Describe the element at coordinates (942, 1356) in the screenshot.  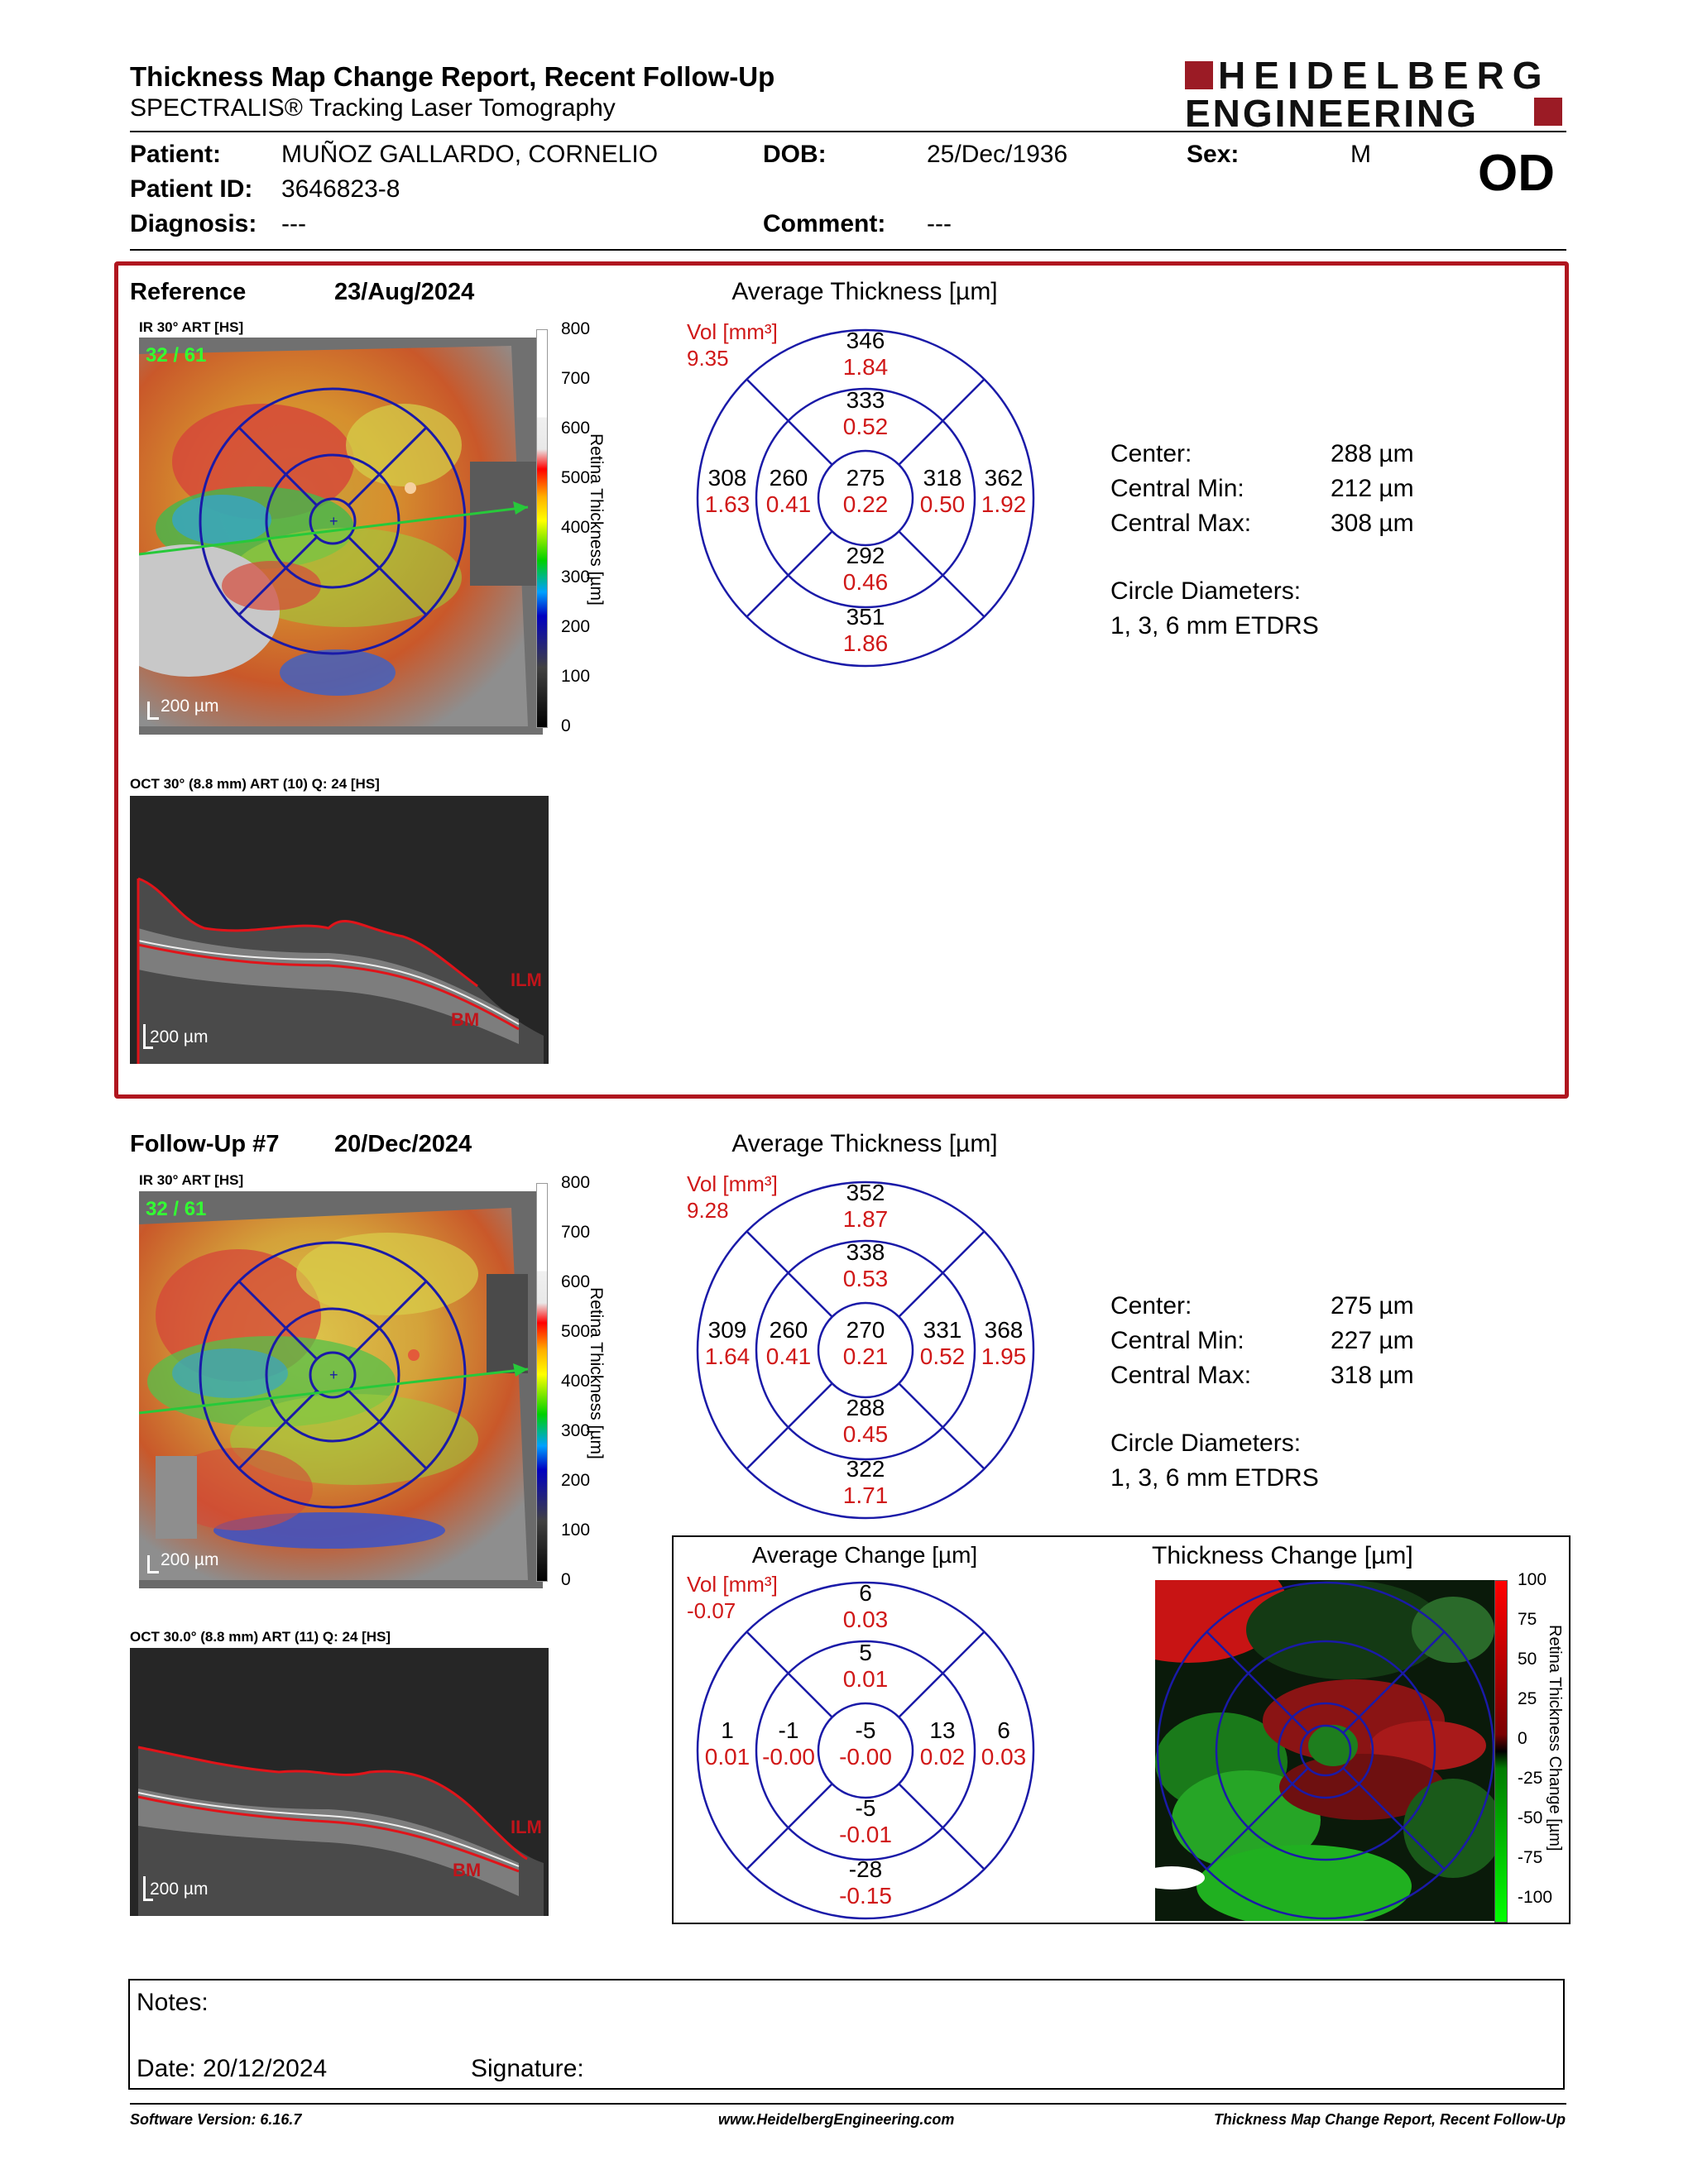
I see `fu-inner-nas-vol: 0.52` at that location.